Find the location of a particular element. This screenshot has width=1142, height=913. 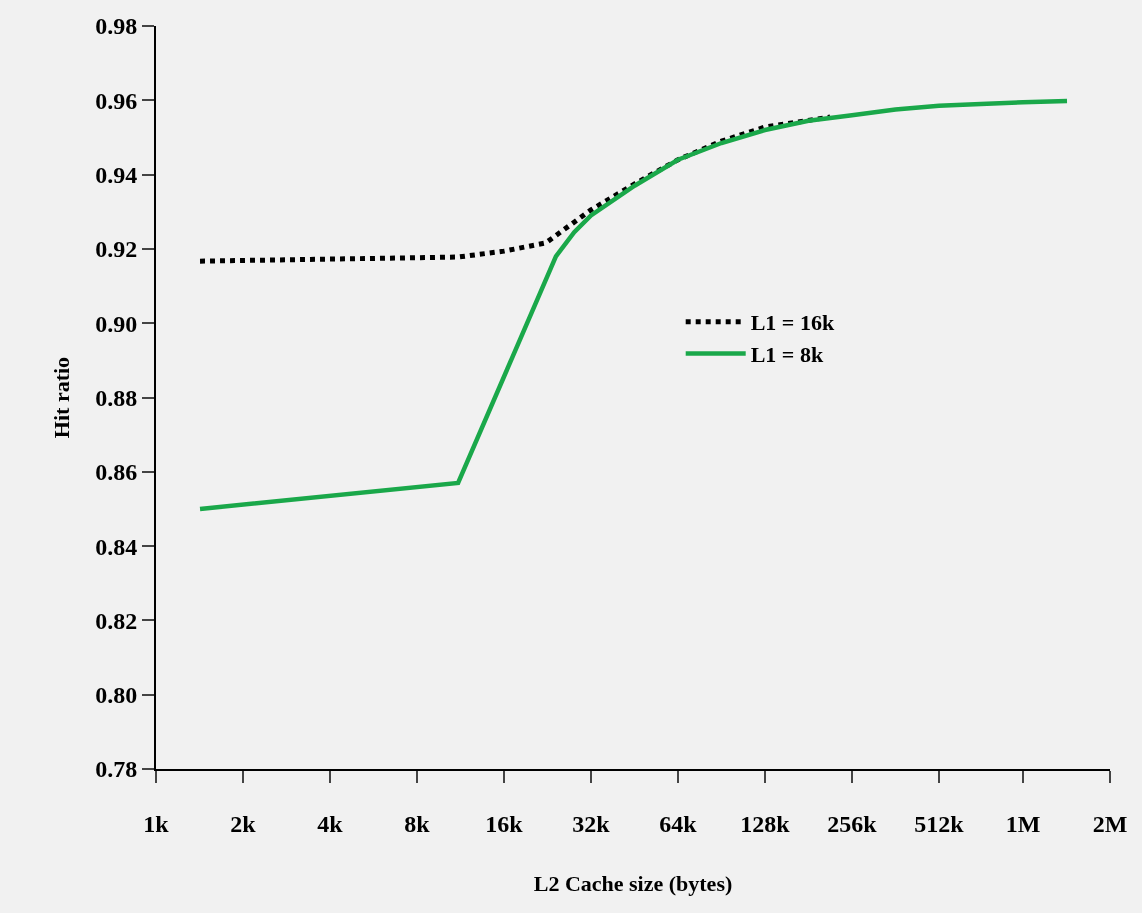

legend-label: L1 = 8k is located at coordinates (787, 355).